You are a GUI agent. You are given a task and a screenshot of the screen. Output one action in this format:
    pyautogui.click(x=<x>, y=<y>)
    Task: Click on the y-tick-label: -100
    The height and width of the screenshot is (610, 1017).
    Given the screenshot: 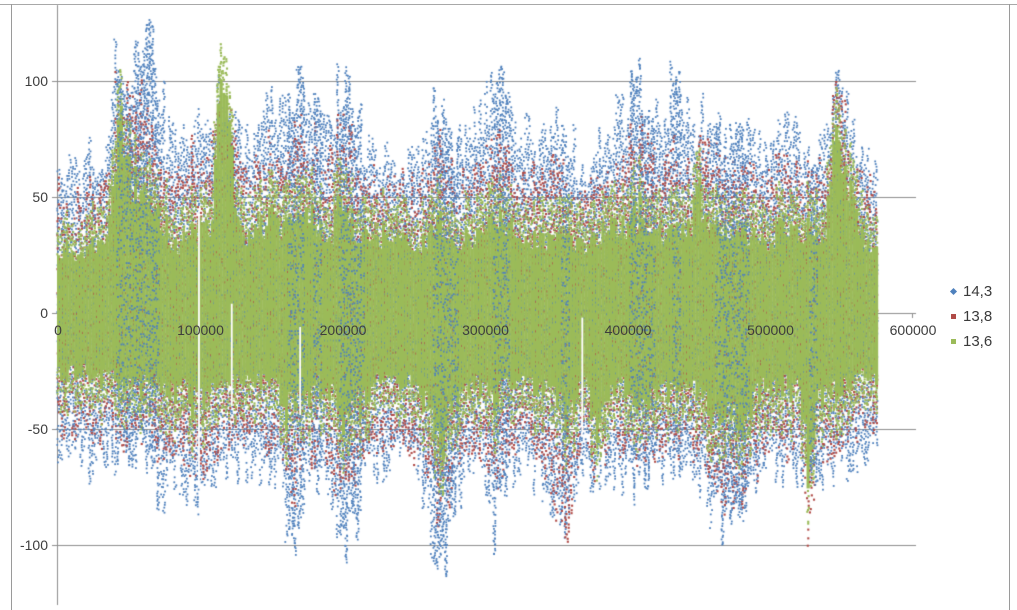 What is the action you would take?
    pyautogui.click(x=33, y=545)
    